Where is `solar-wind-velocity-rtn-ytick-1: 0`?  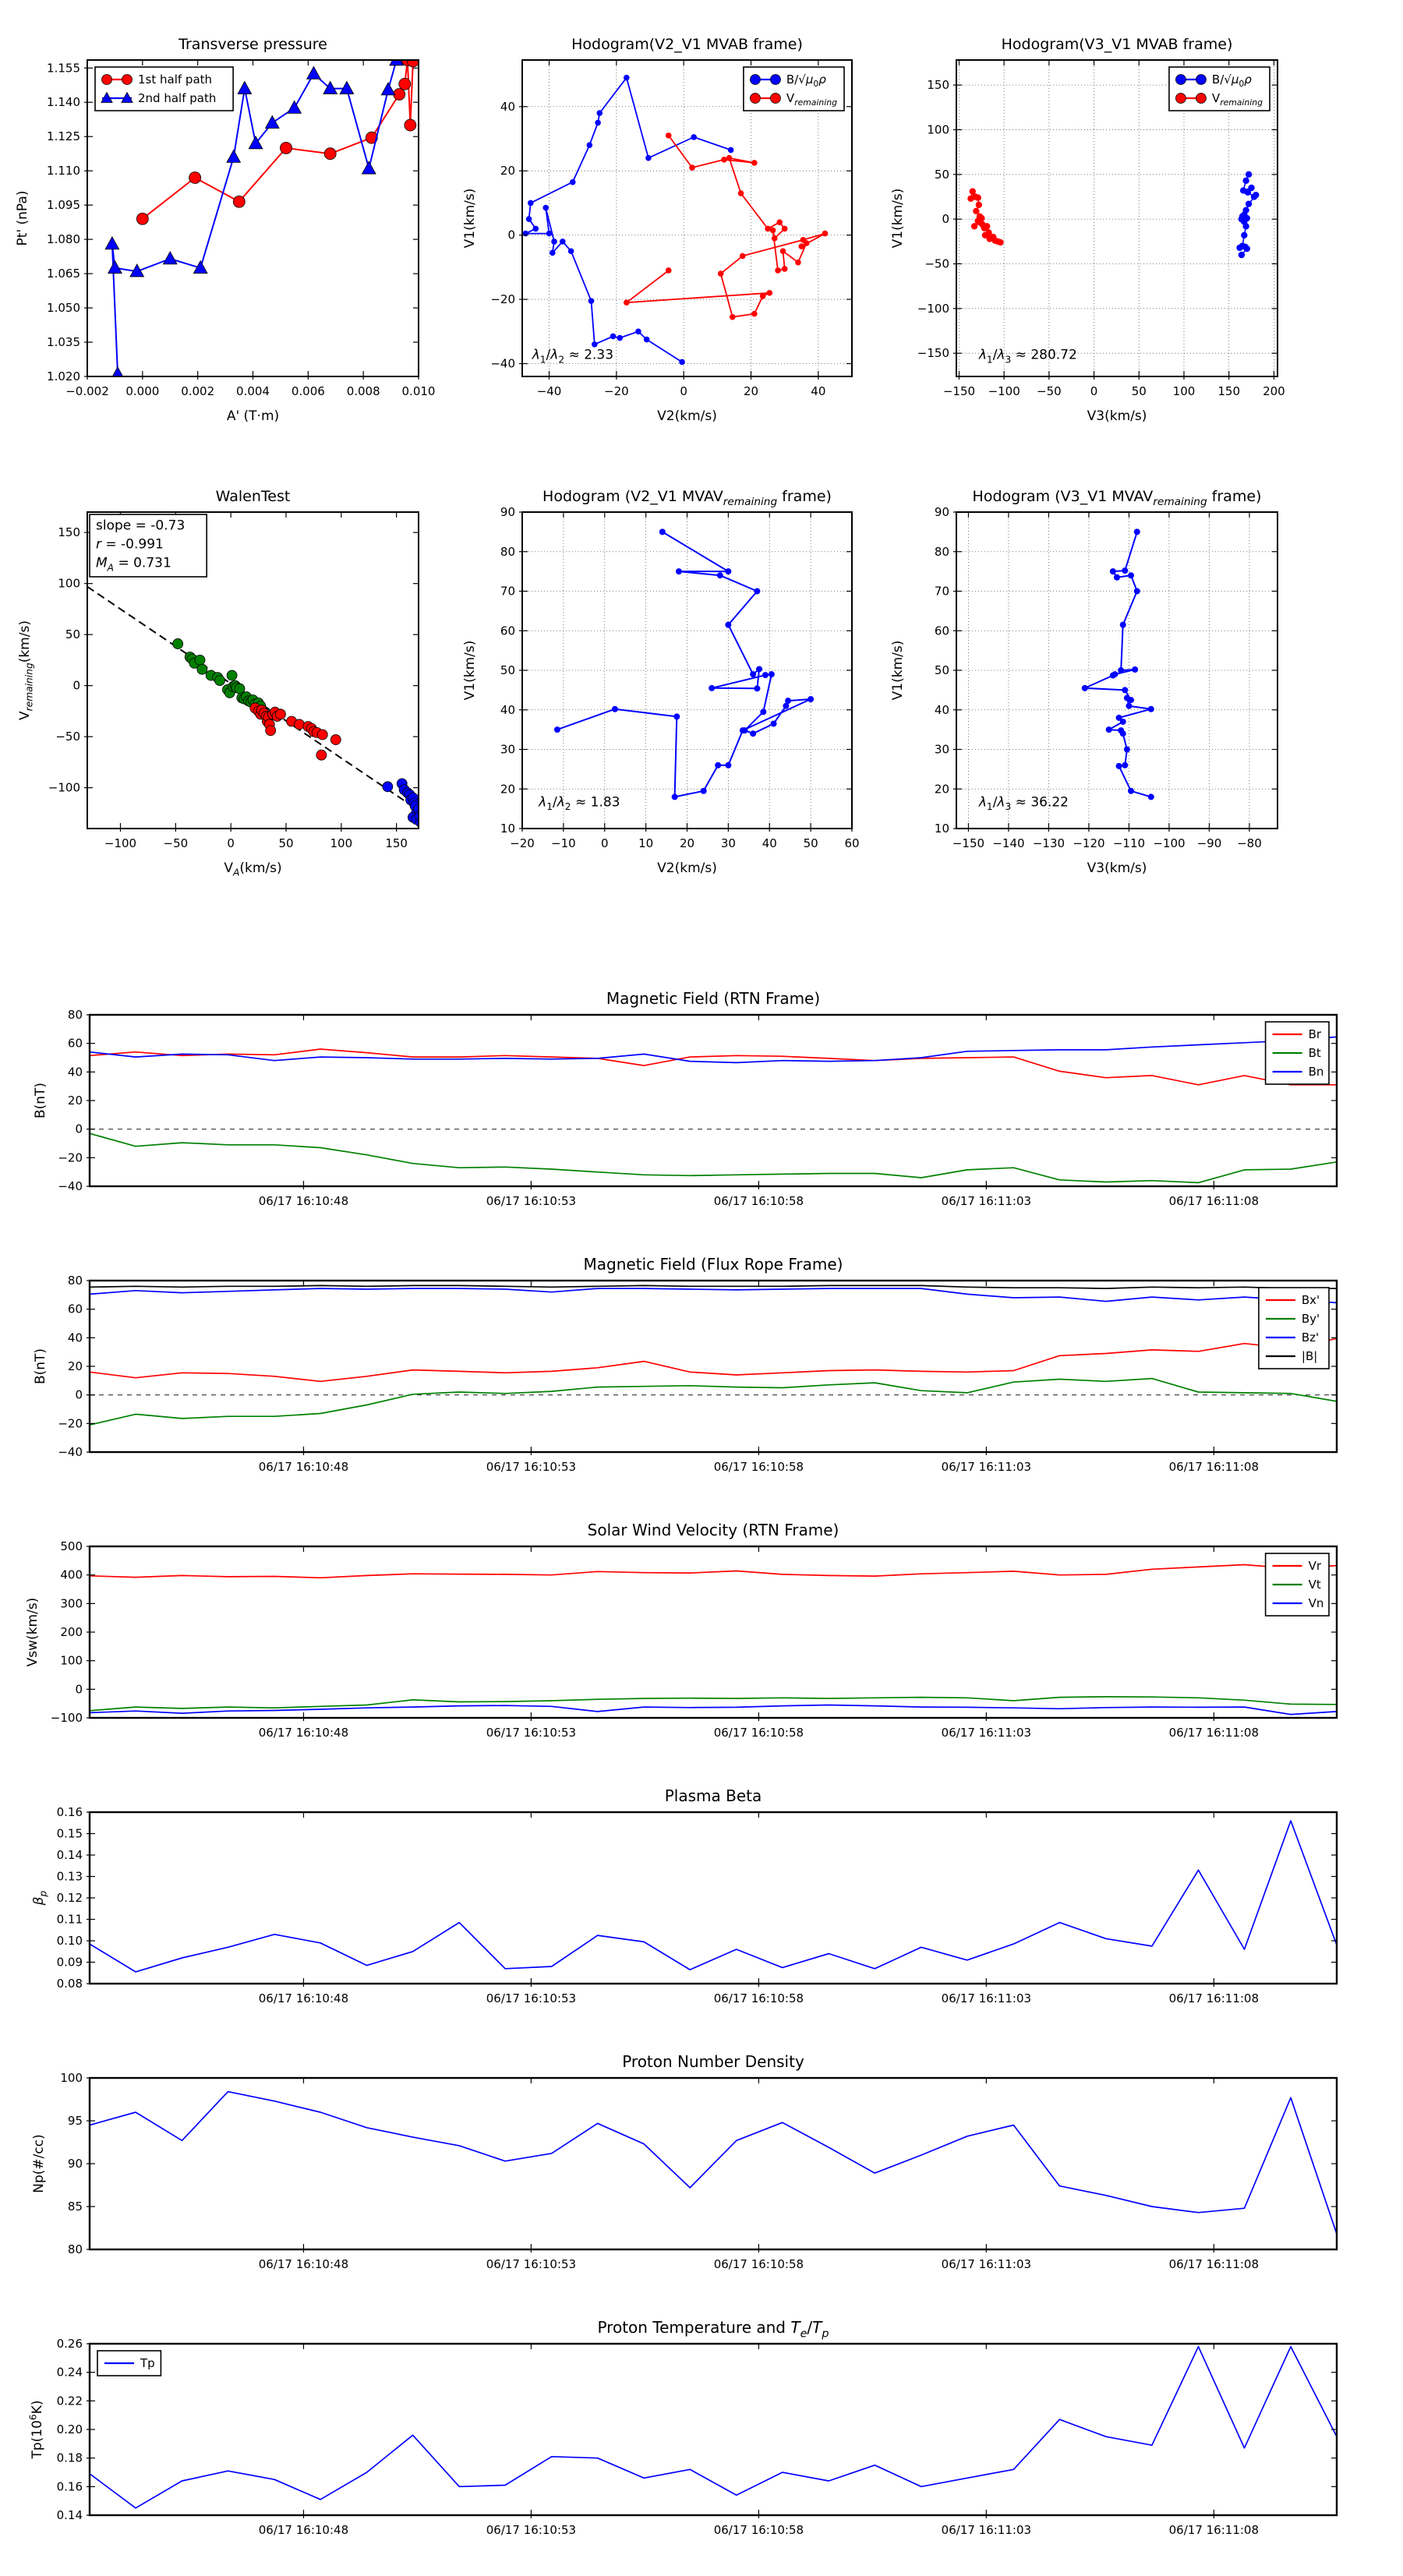 solar-wind-velocity-rtn-ytick-1: 0 is located at coordinates (79, 1689).